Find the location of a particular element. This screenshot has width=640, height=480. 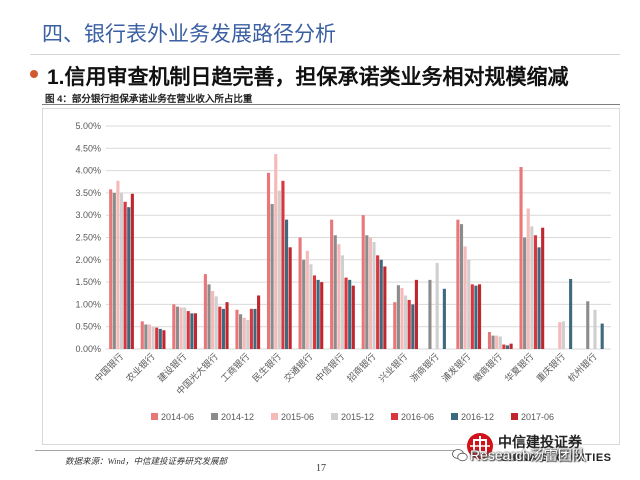

company-name-cn: 中信建投证券 is located at coordinates (540, 442).